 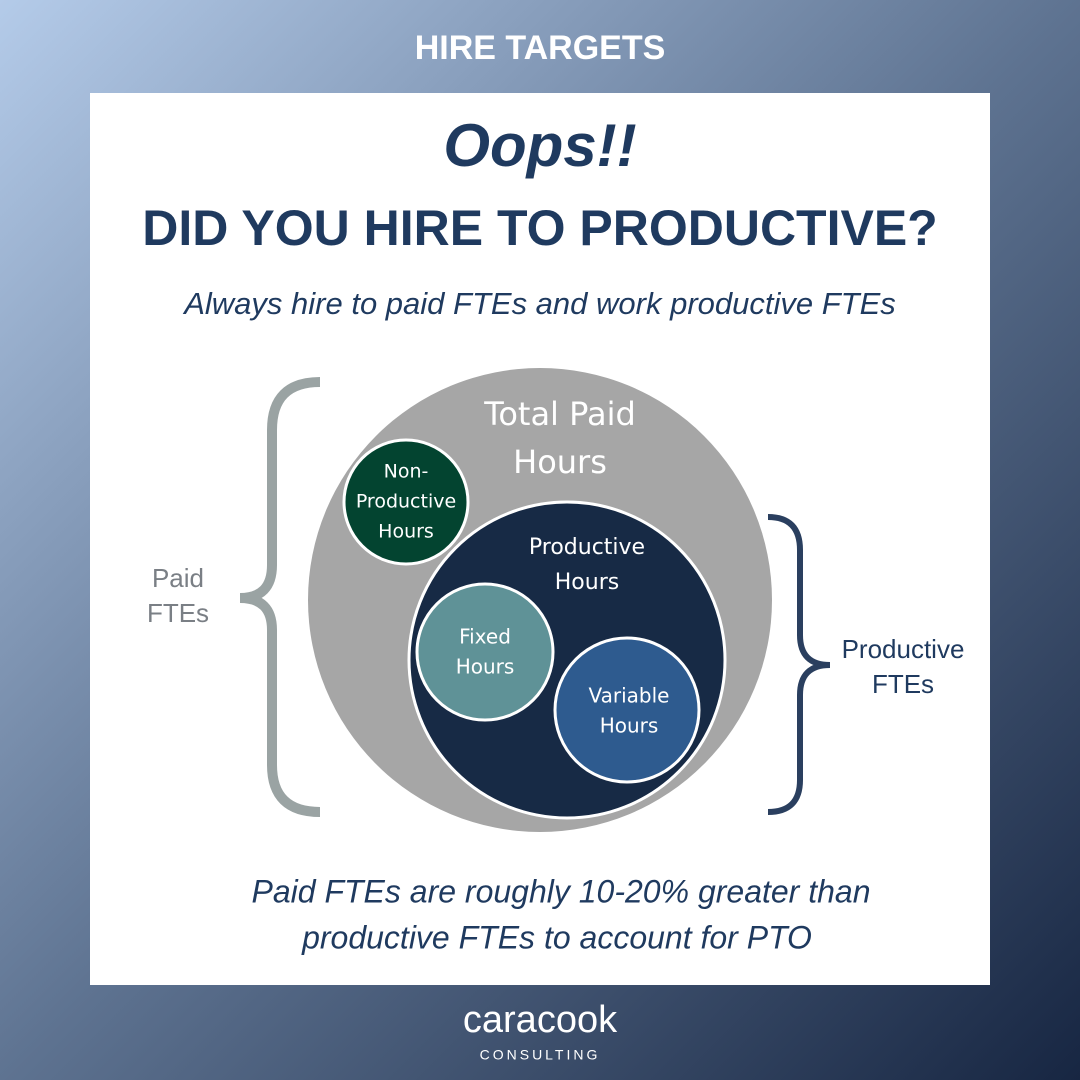 What do you see at coordinates (178, 578) in the screenshot?
I see `bracket-label: Paid` at bounding box center [178, 578].